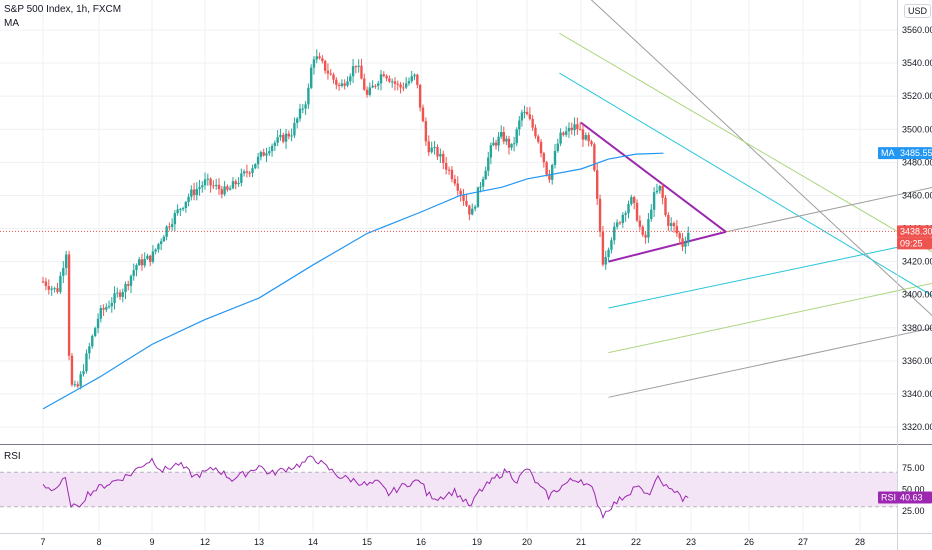 Image resolution: width=932 pixels, height=550 pixels. What do you see at coordinates (918, 11) in the screenshot?
I see `currency-button: USD` at bounding box center [918, 11].